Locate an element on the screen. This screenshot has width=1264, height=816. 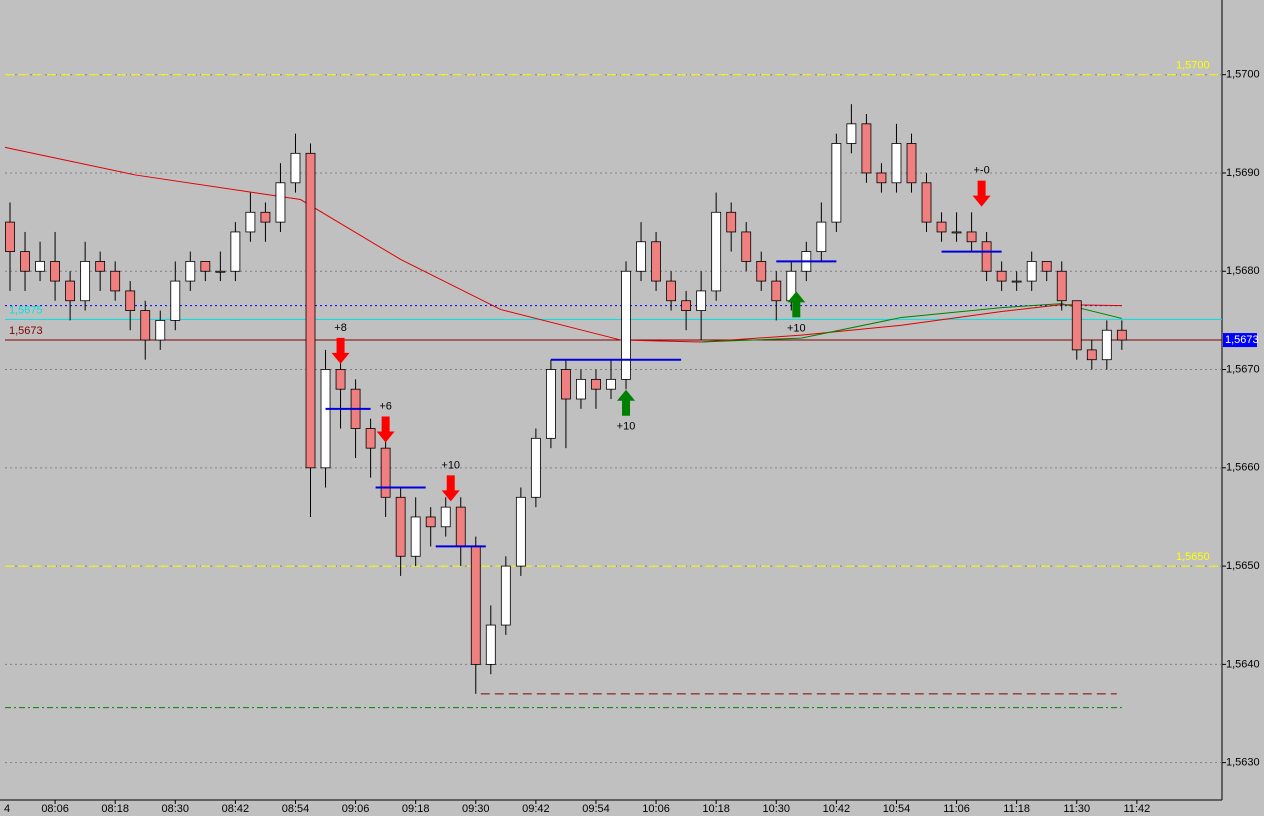
x-tick-label: 11:06 is located at coordinates (956, 809).